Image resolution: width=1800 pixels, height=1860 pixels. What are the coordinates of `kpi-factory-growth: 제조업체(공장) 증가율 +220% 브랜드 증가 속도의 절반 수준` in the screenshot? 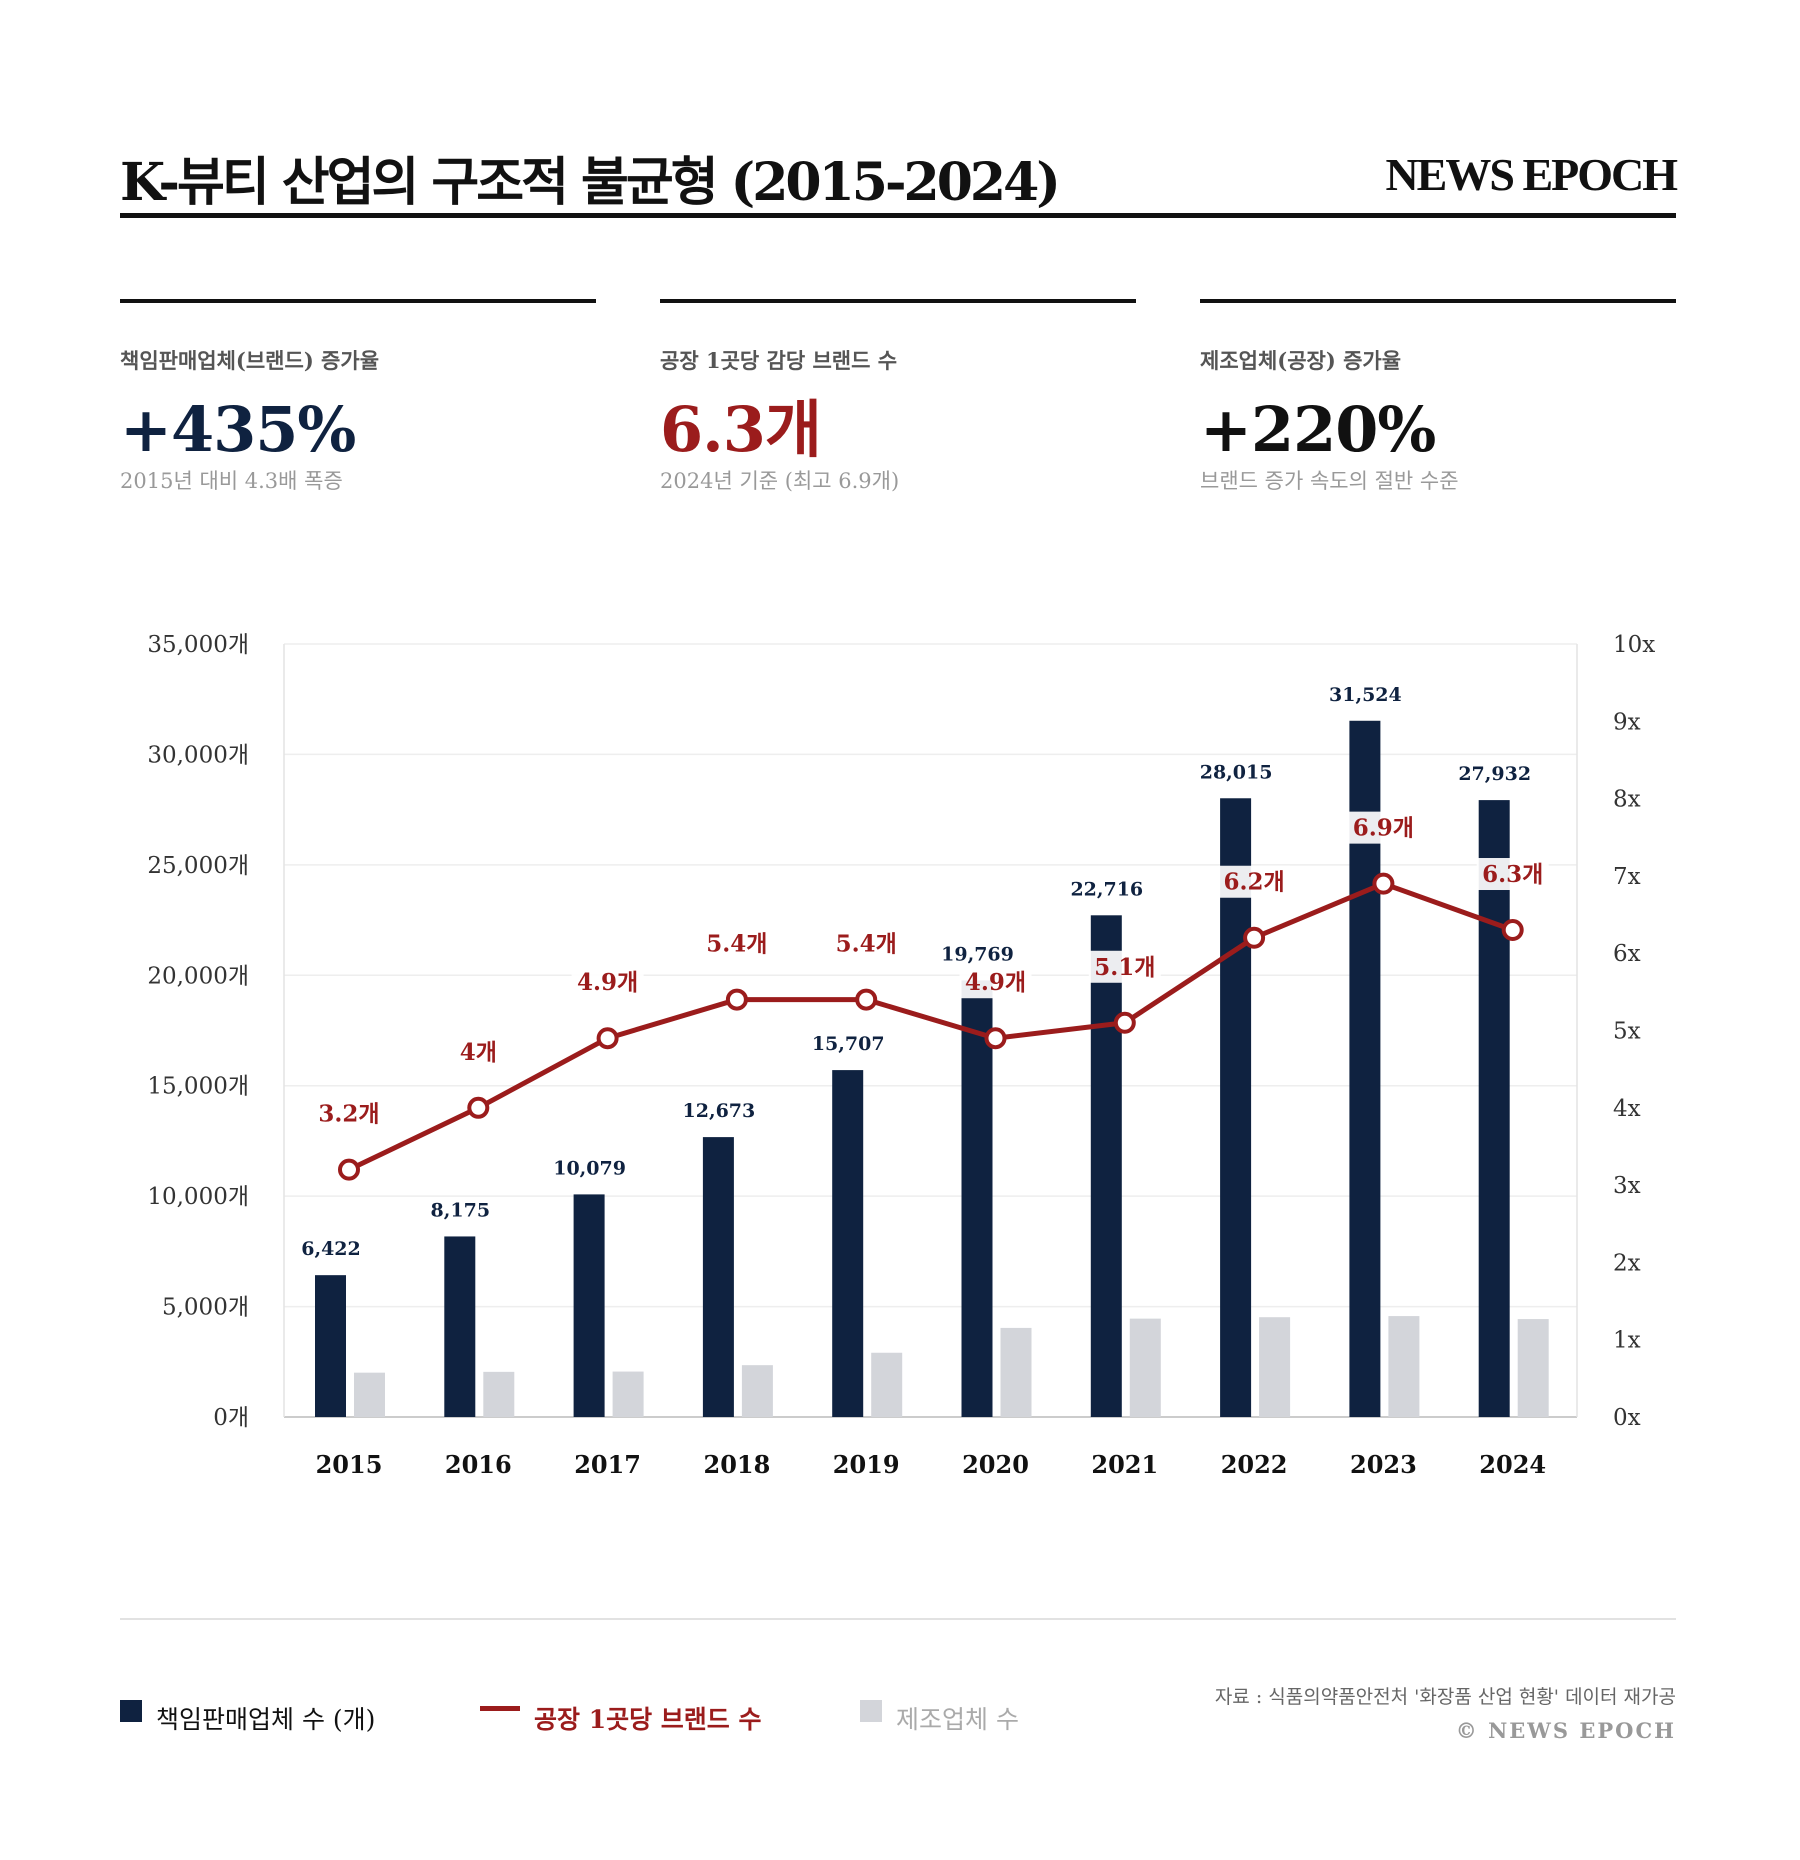 It's located at (1438, 397).